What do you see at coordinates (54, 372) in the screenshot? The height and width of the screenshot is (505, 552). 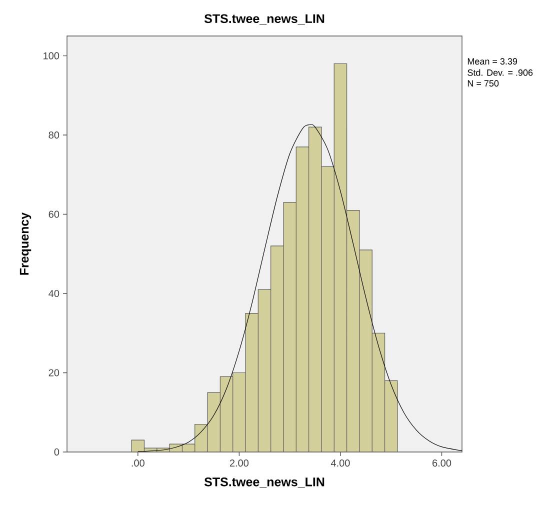 I see `y-tick-label: 20` at bounding box center [54, 372].